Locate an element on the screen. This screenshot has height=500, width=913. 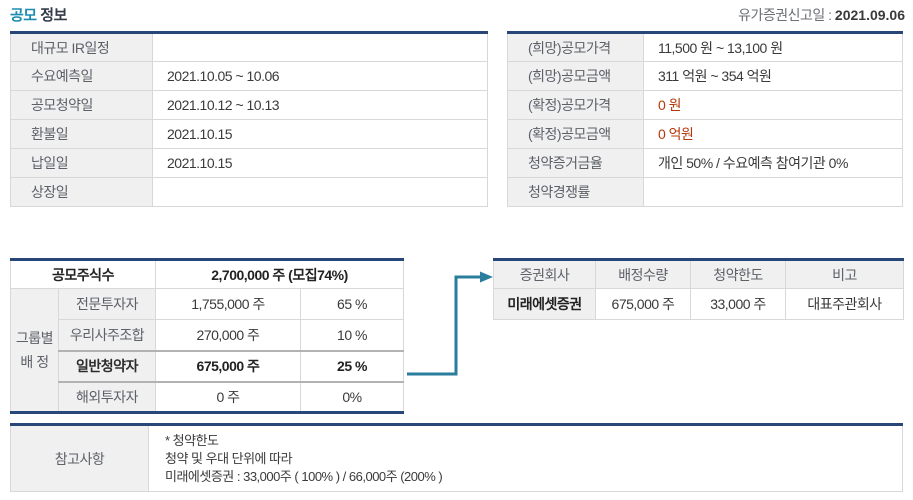
table-row: 청약경쟁률 is located at coordinates (705, 192).